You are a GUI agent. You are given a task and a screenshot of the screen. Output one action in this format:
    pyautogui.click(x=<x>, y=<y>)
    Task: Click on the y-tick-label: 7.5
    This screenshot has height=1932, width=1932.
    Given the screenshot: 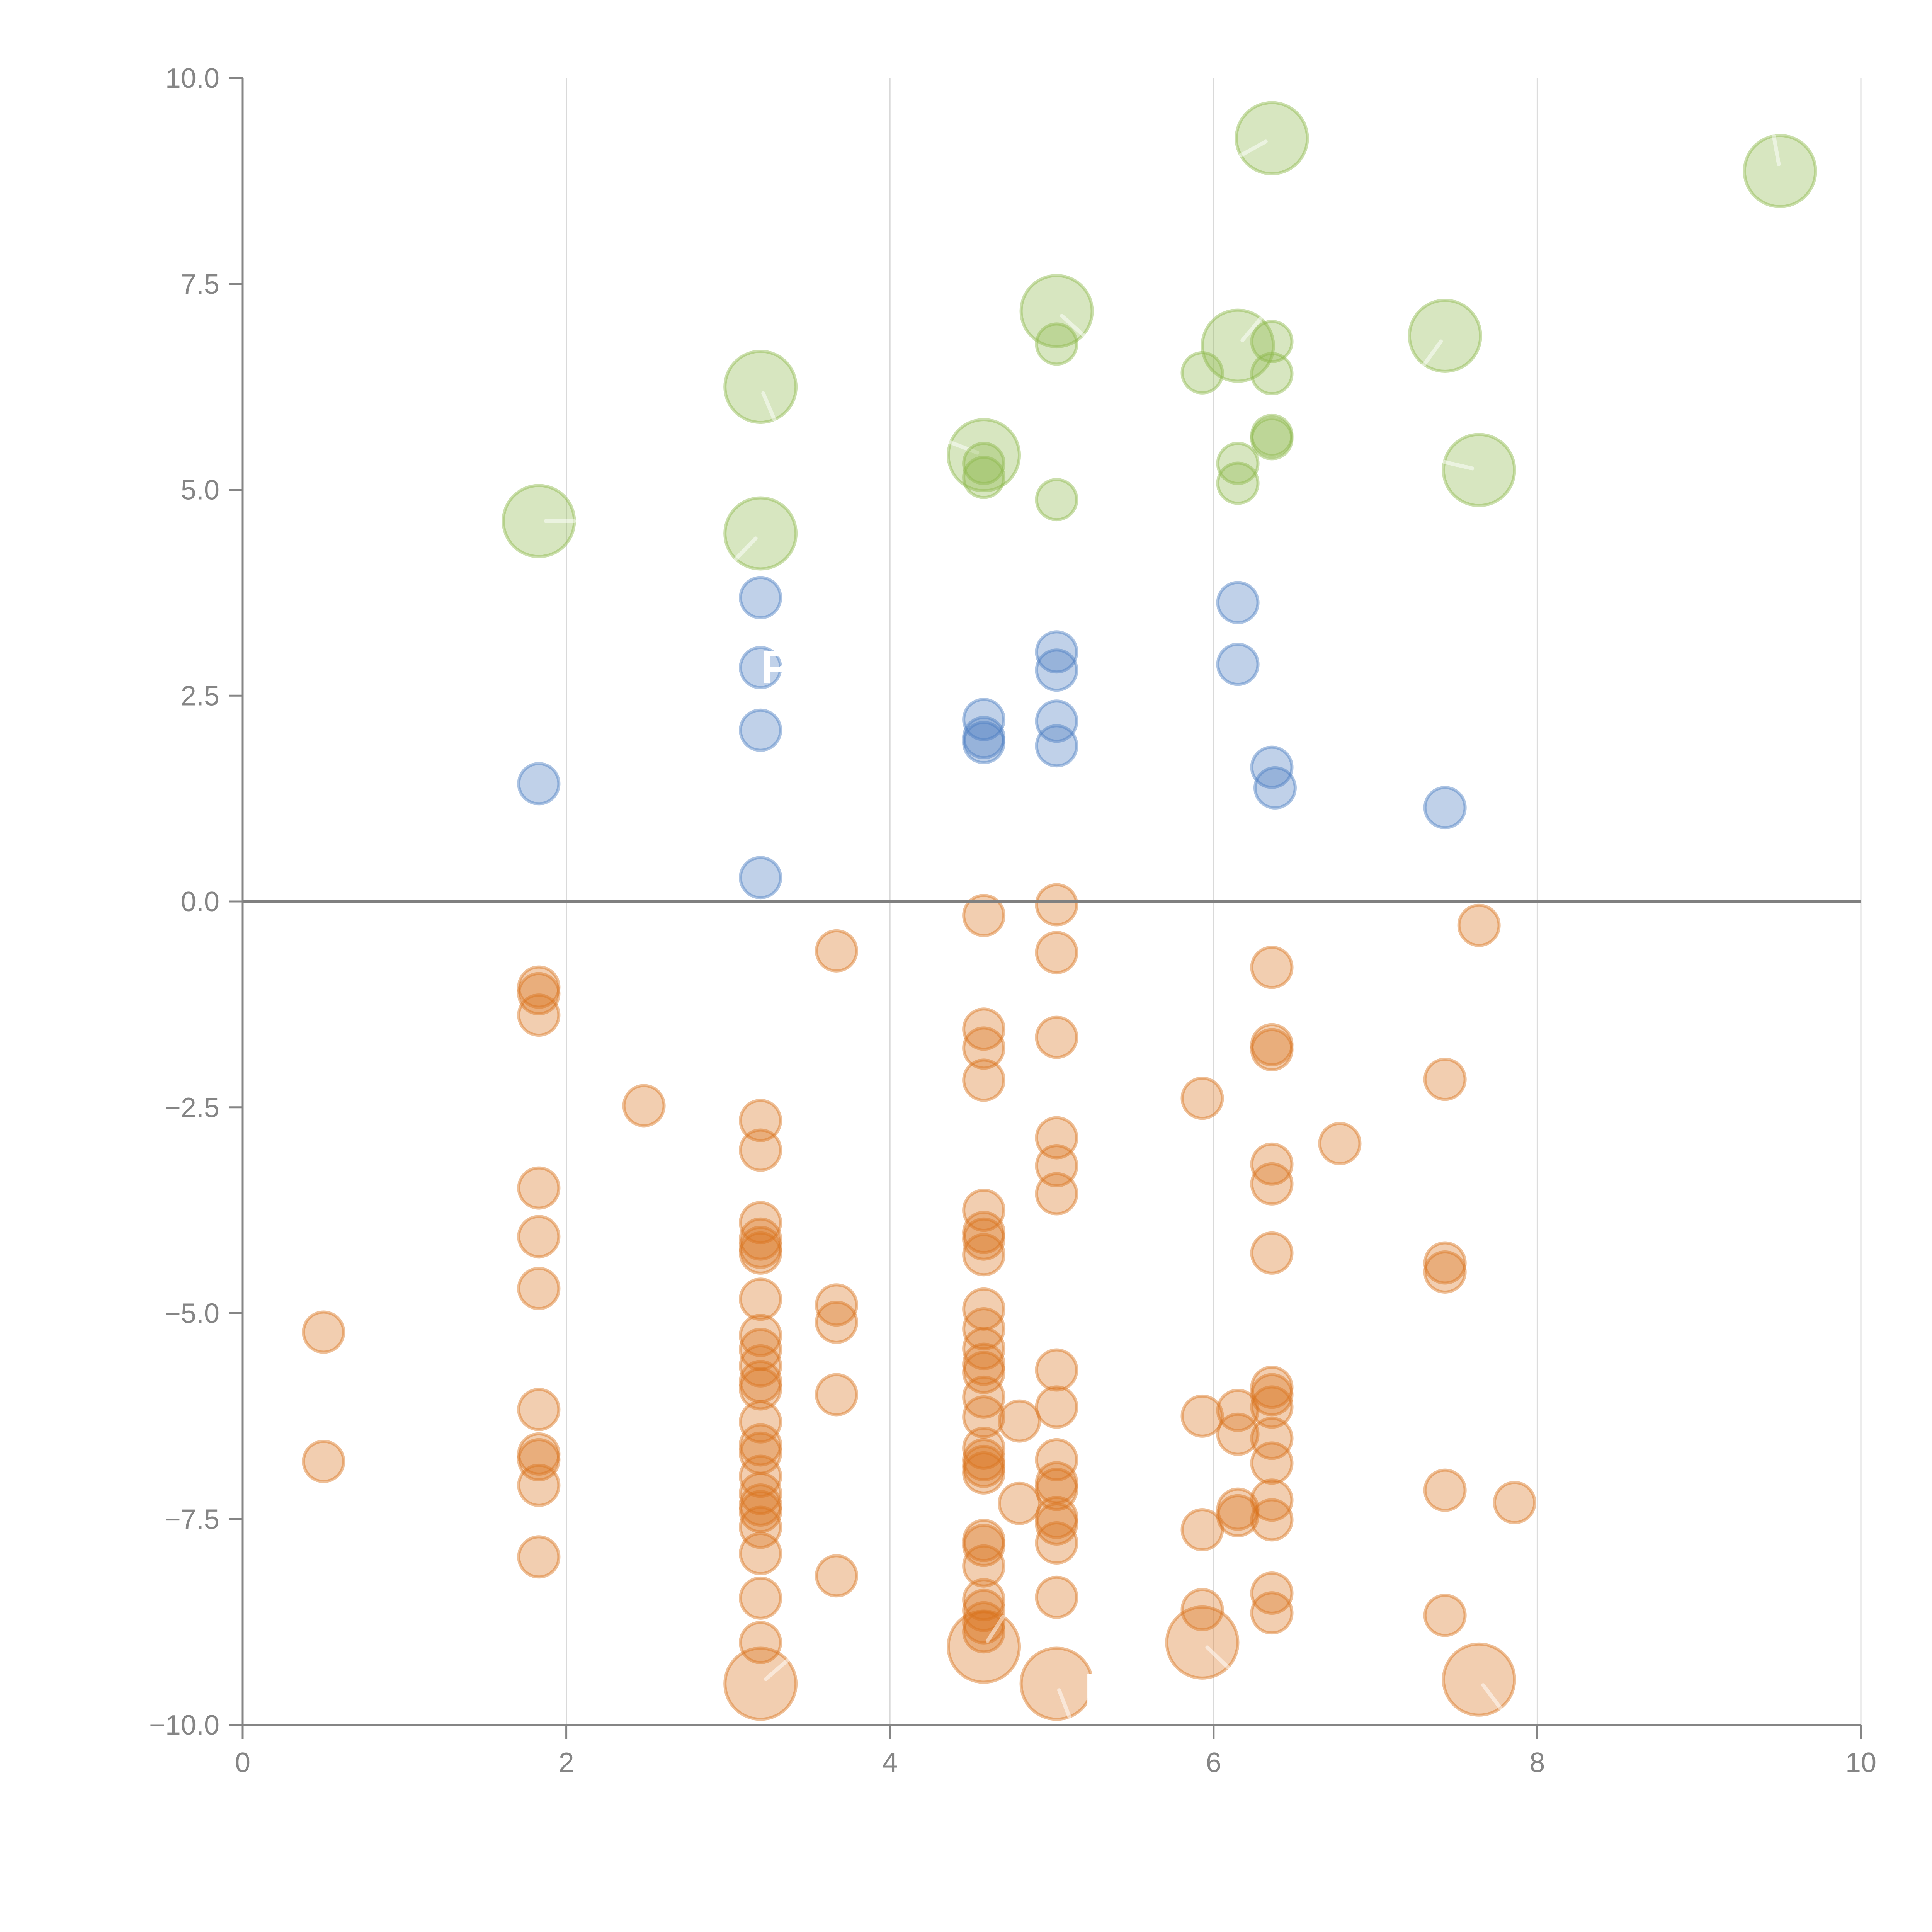 What is the action you would take?
    pyautogui.click(x=200, y=284)
    